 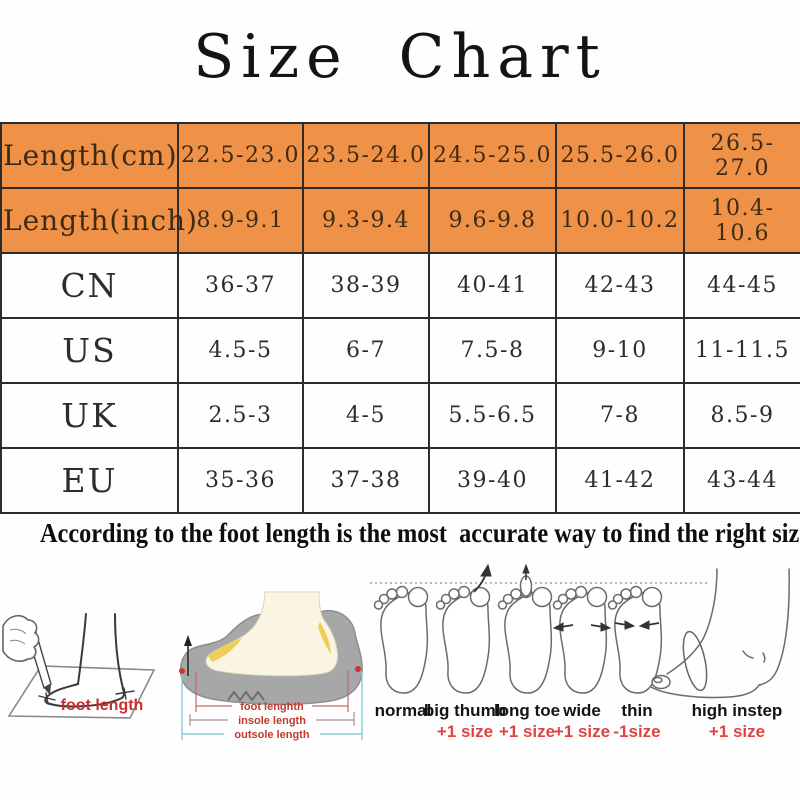 I want to click on row-header: CN, so click(x=89, y=285).